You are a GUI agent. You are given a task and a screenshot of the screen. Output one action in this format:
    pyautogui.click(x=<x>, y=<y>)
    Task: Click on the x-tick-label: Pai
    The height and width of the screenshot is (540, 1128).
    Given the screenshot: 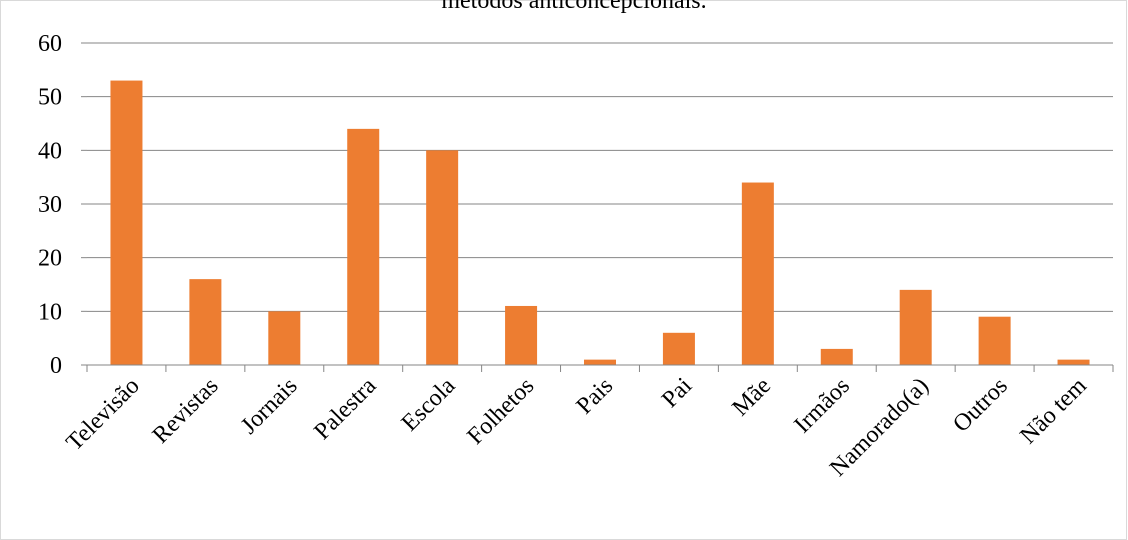 What is the action you would take?
    pyautogui.click(x=677, y=393)
    